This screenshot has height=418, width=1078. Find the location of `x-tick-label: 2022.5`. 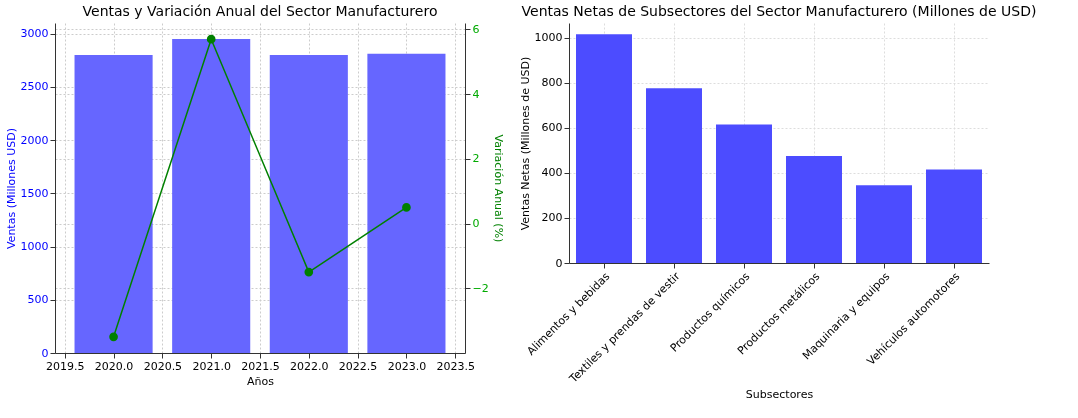

x-tick-label: 2022.5 is located at coordinates (358, 366).